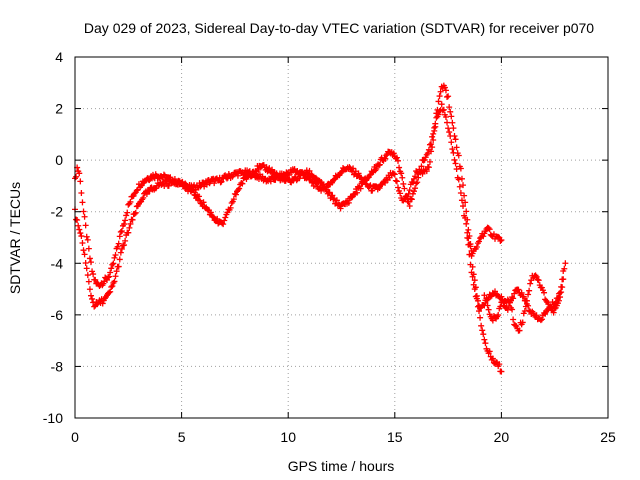 Image resolution: width=640 pixels, height=480 pixels. What do you see at coordinates (59, 109) in the screenshot?
I see `y-tick-label: 2` at bounding box center [59, 109].